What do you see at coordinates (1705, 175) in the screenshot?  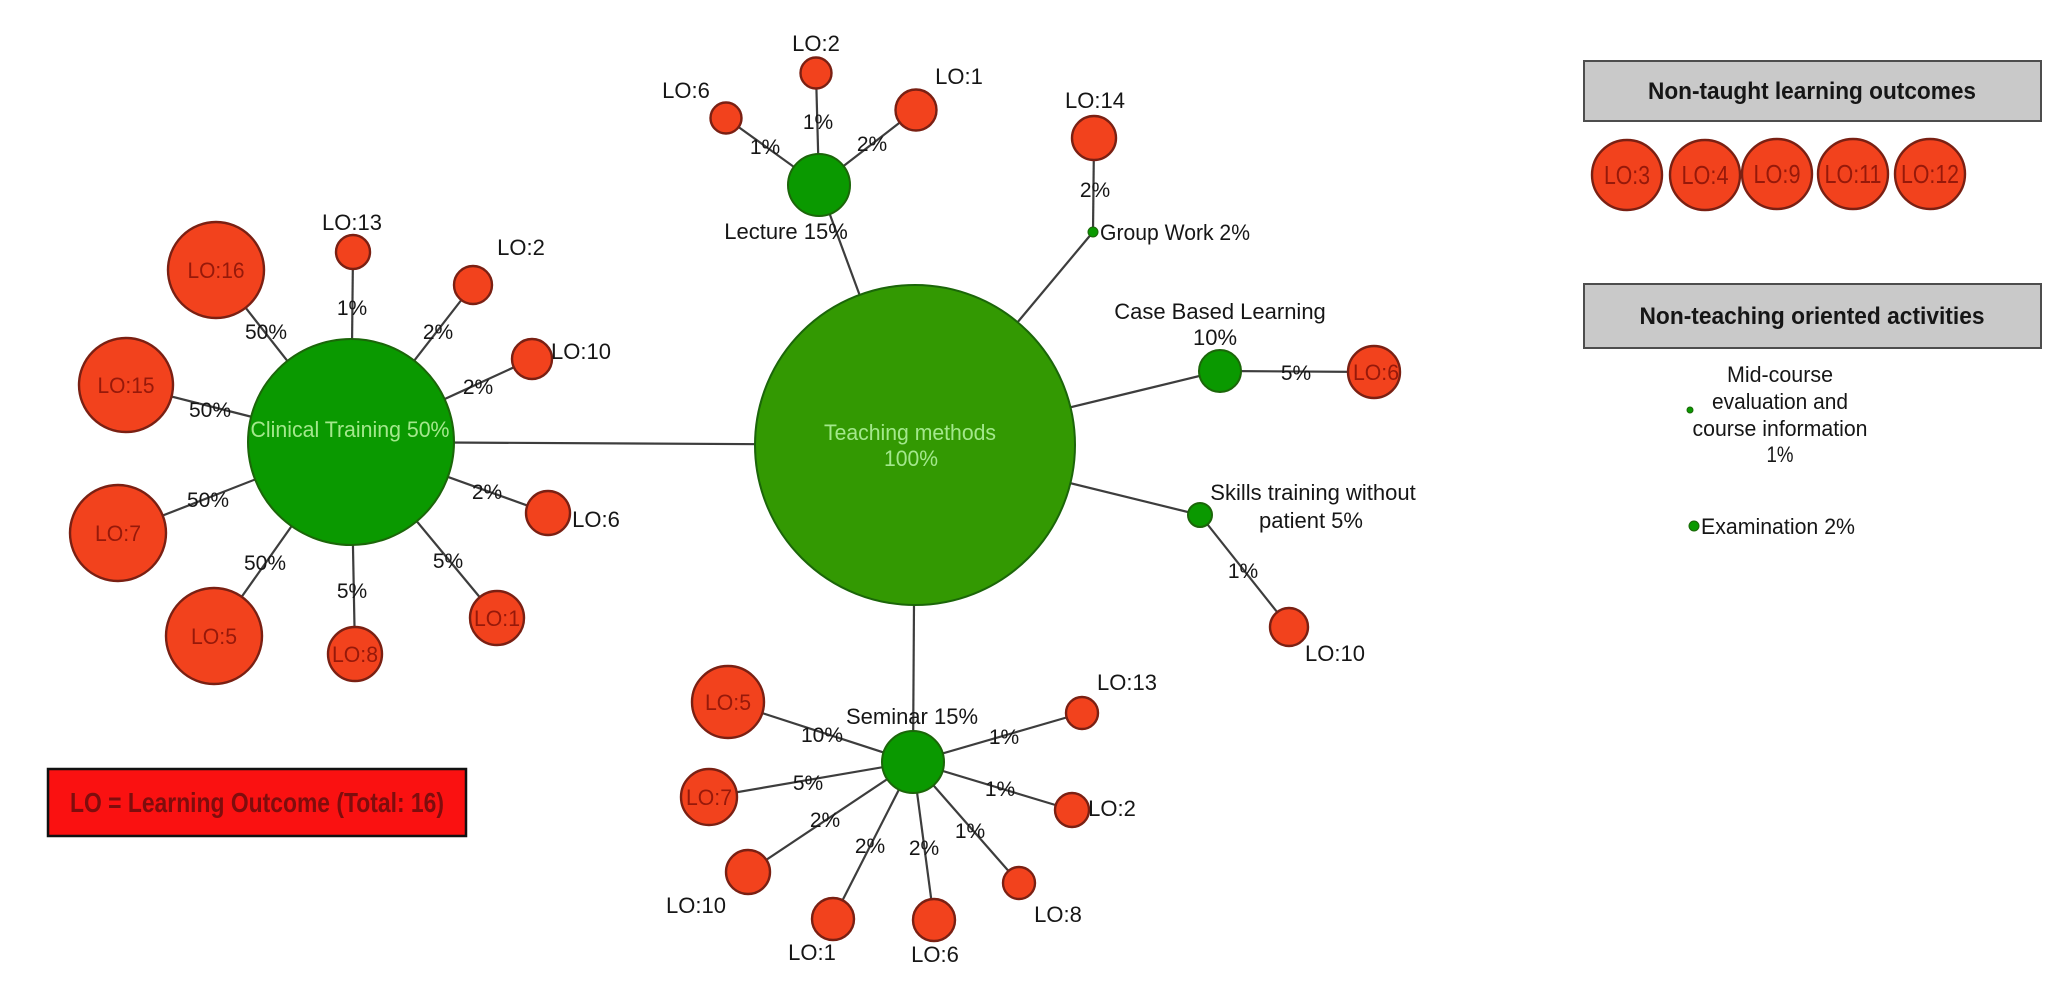 I see `svg-text: LO:4` at bounding box center [1705, 175].